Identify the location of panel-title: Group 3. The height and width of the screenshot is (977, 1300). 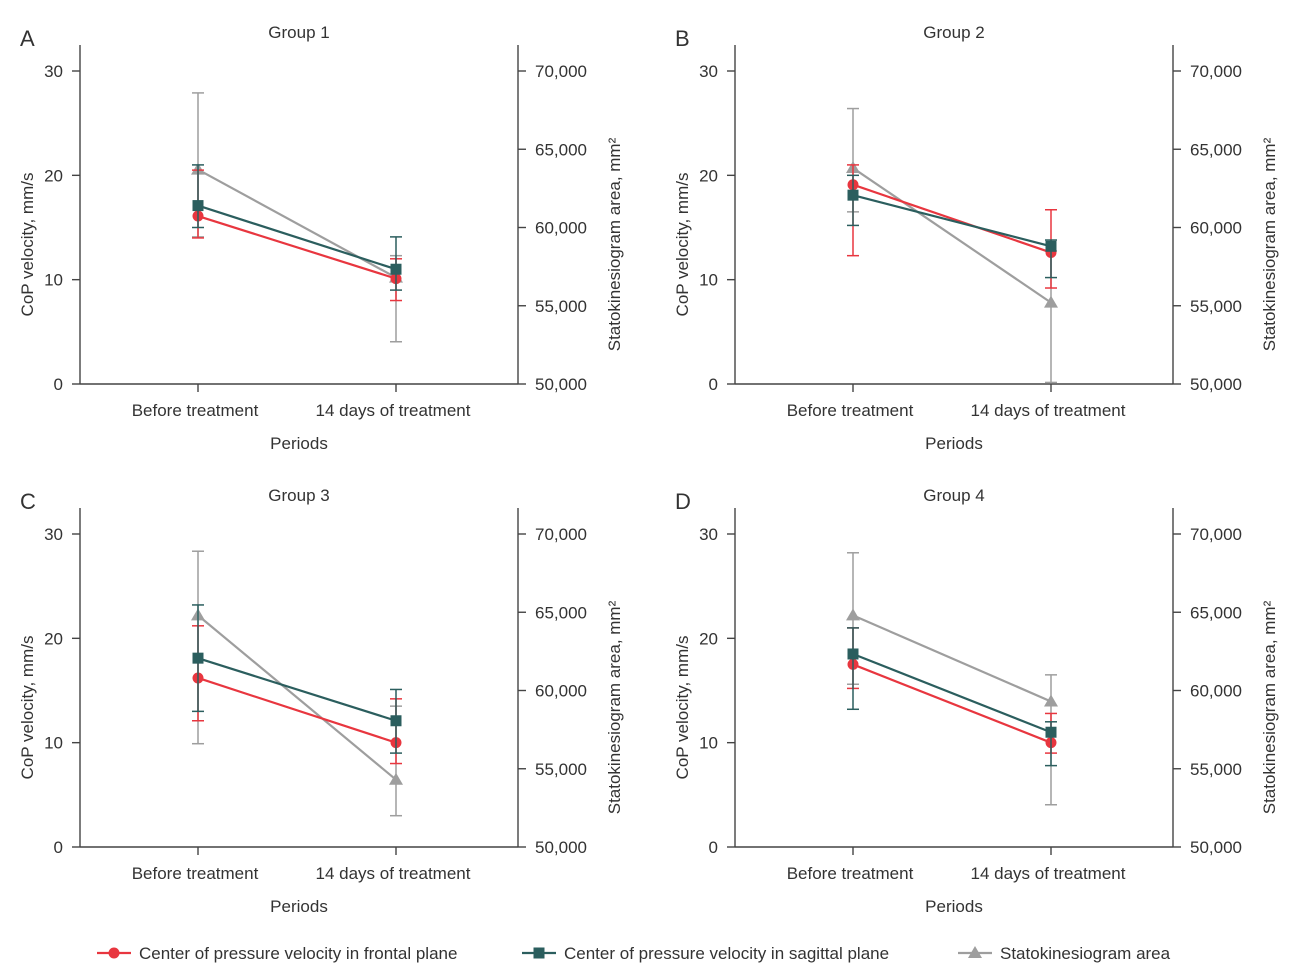
(298, 495).